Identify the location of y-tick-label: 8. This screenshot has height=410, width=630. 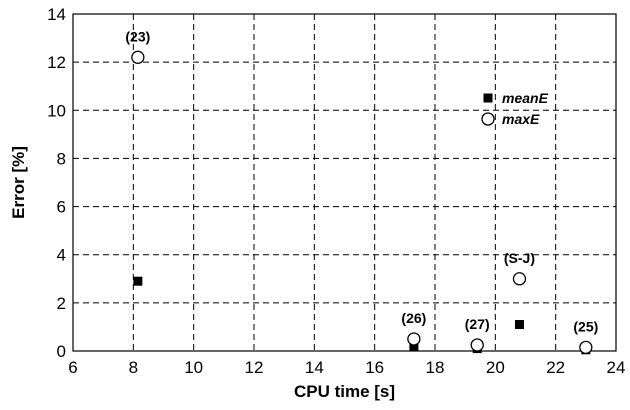
(61, 158).